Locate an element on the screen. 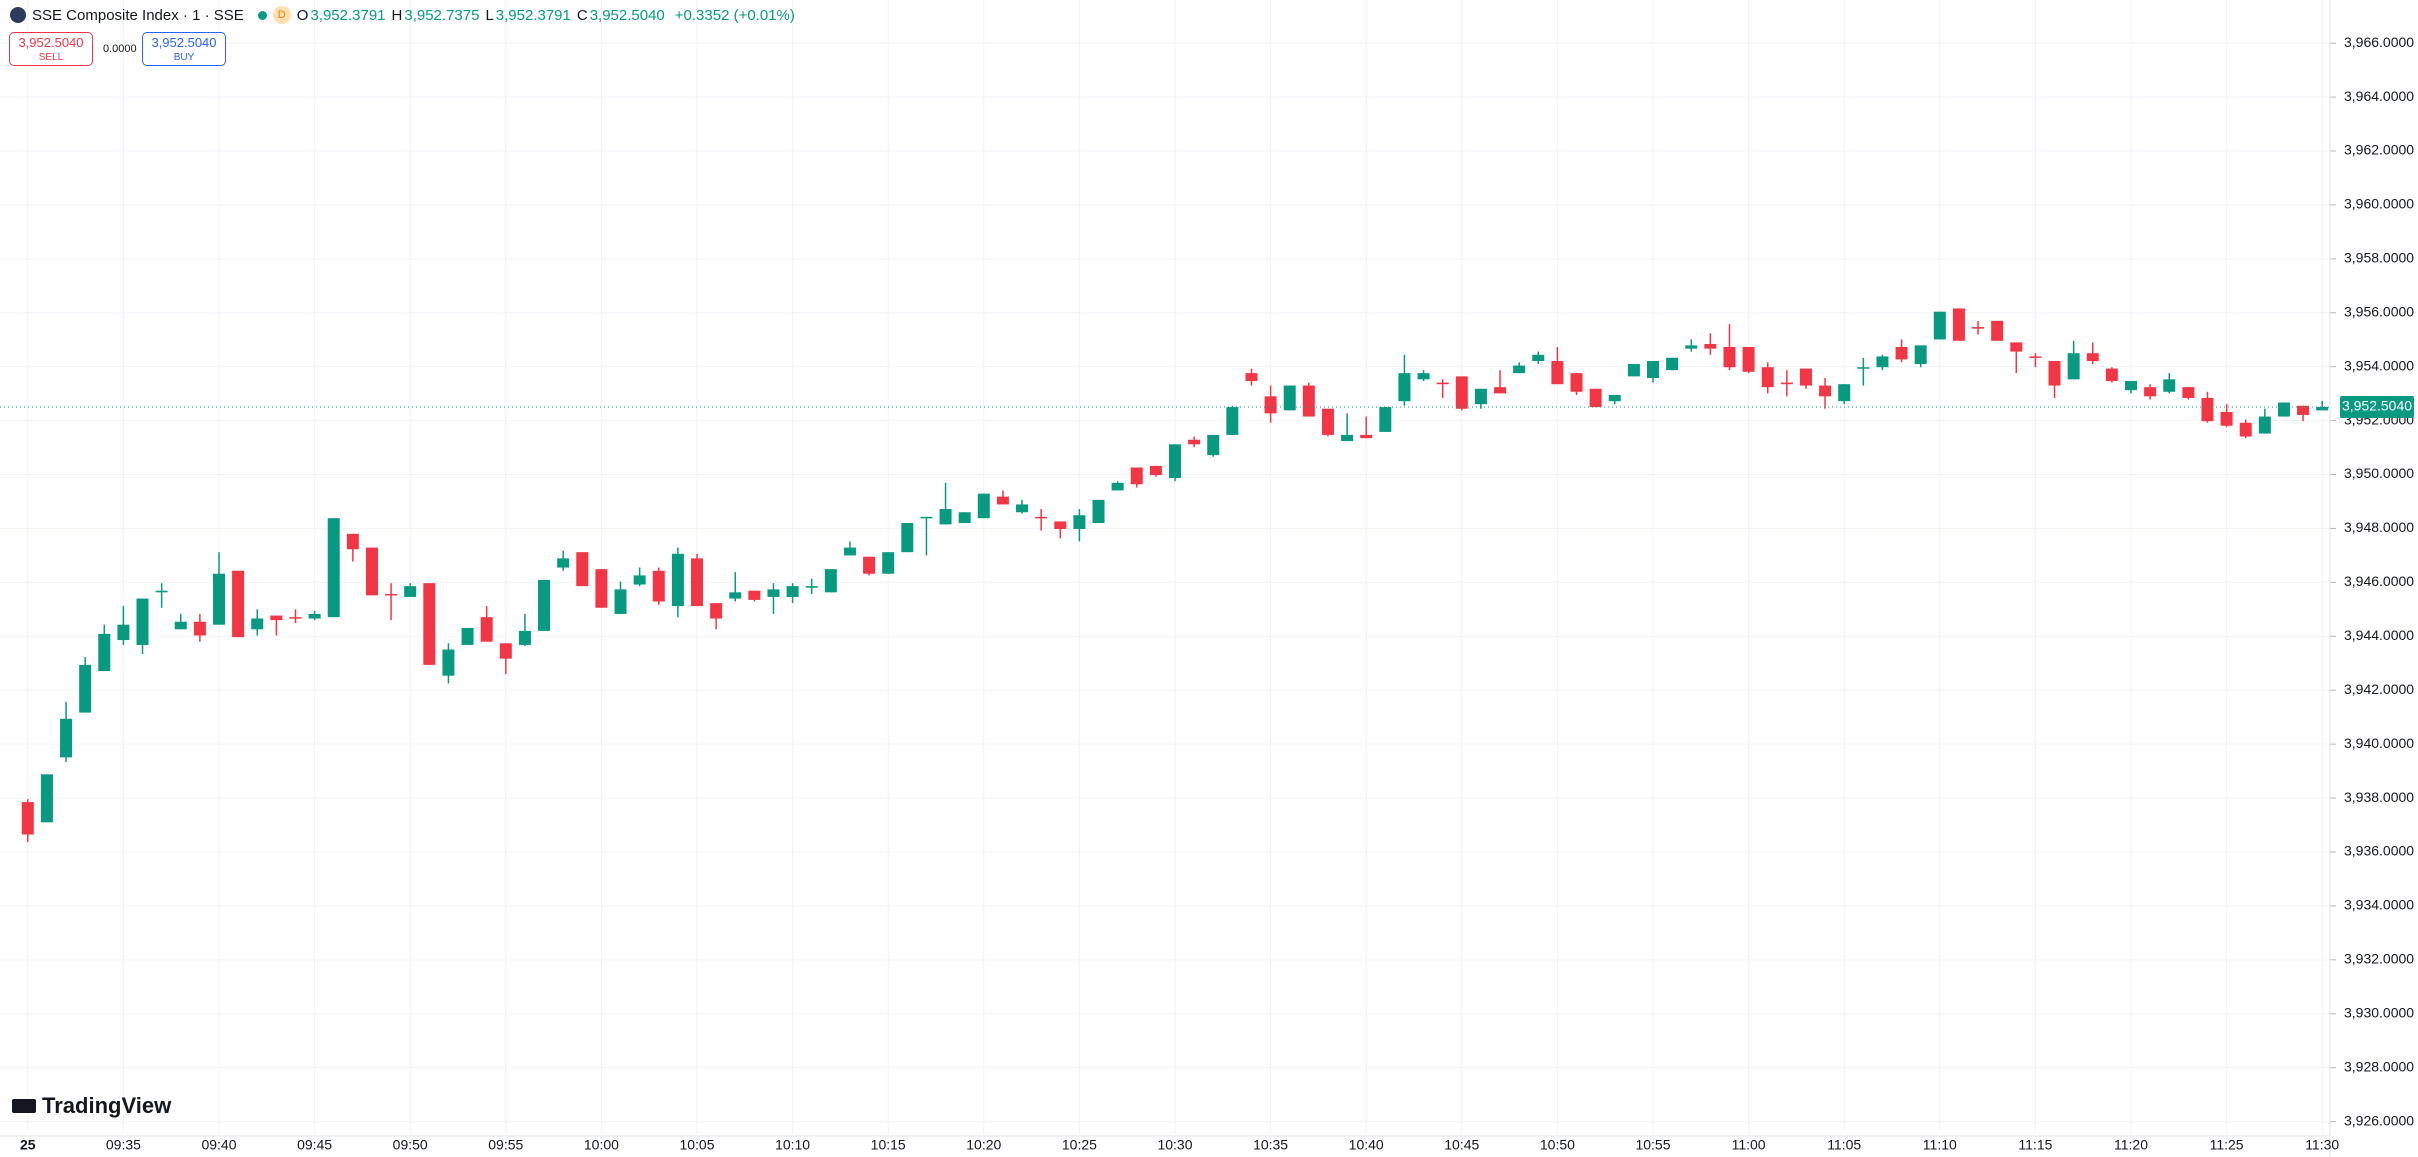 This screenshot has width=2418, height=1157. ohlc-value: 3,952.7375 is located at coordinates (442, 15).